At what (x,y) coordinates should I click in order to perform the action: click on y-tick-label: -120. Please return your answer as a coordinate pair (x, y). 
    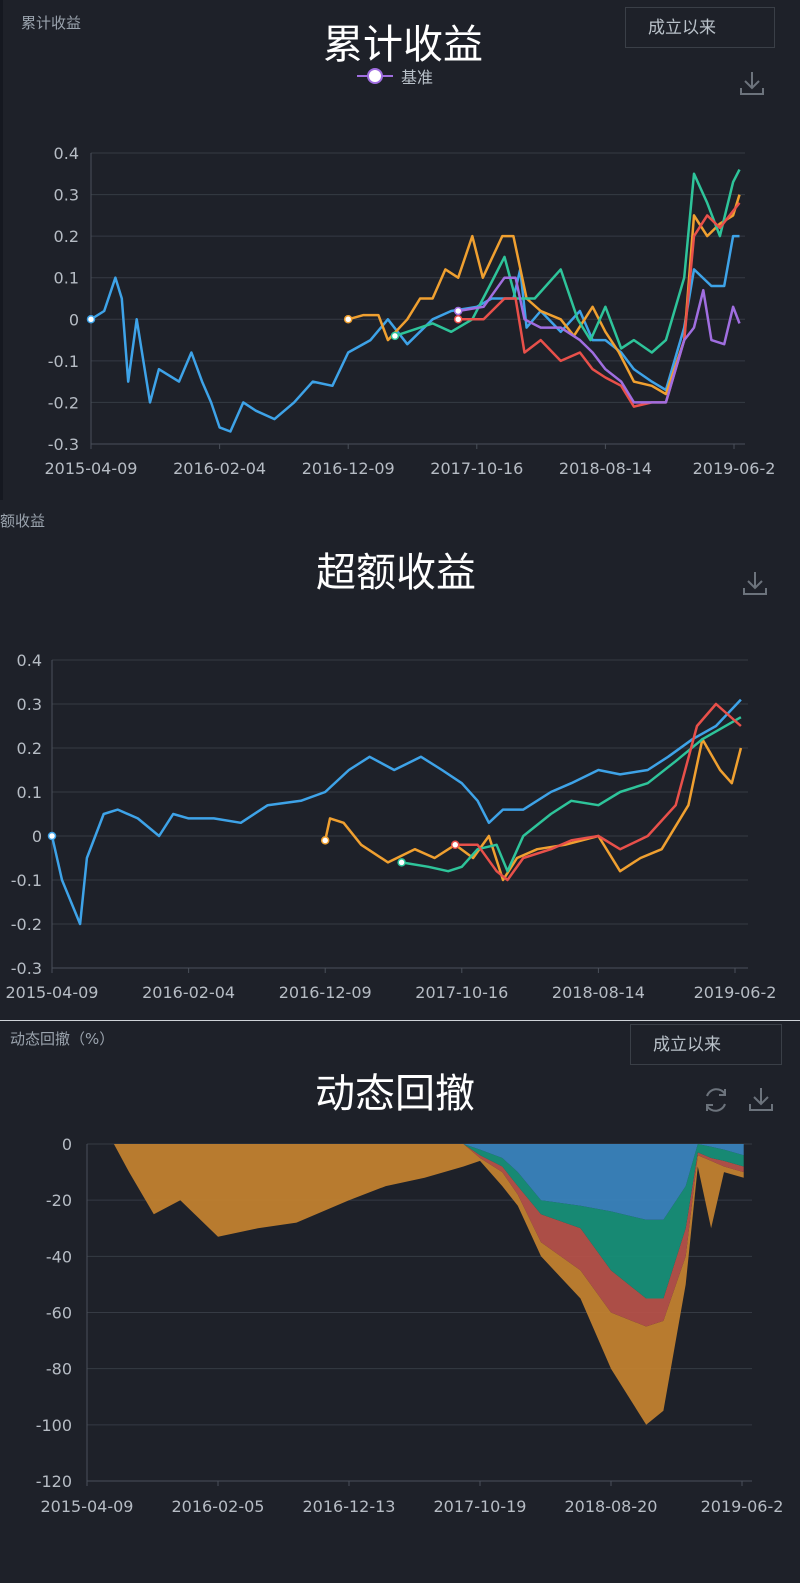
    Looking at the image, I should click on (54, 1481).